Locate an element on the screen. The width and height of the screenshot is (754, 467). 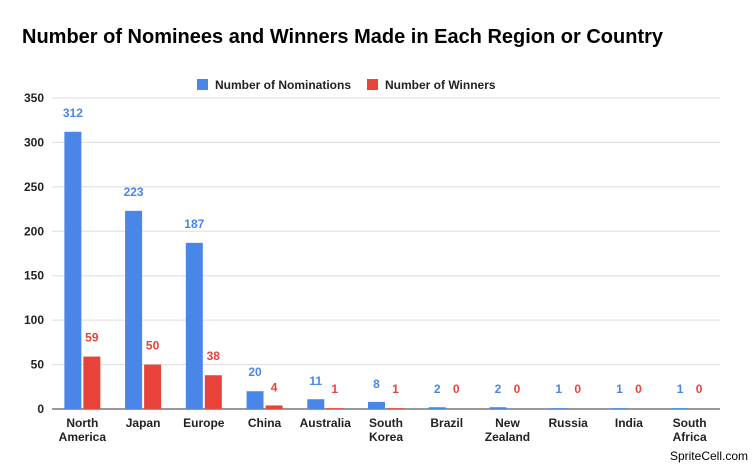
y-tick-label: 50 is located at coordinates (38, 365).